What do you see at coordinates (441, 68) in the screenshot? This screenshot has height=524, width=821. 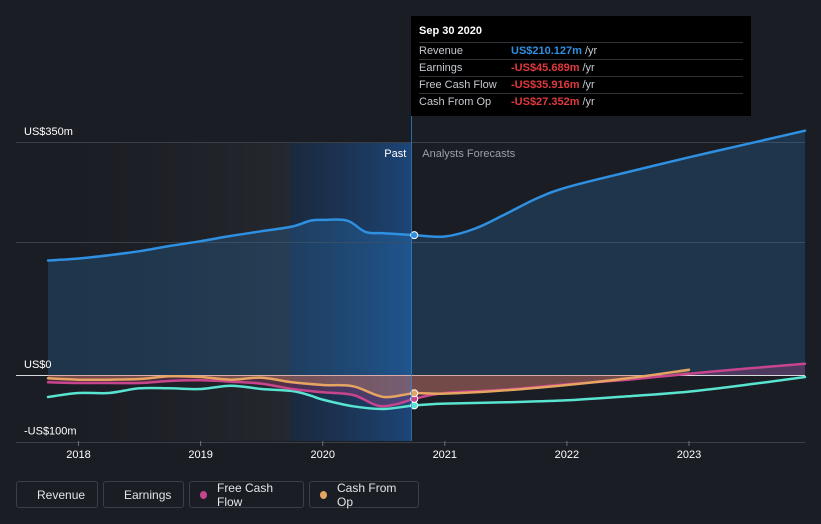 I see `tooltip-label: Earnings` at bounding box center [441, 68].